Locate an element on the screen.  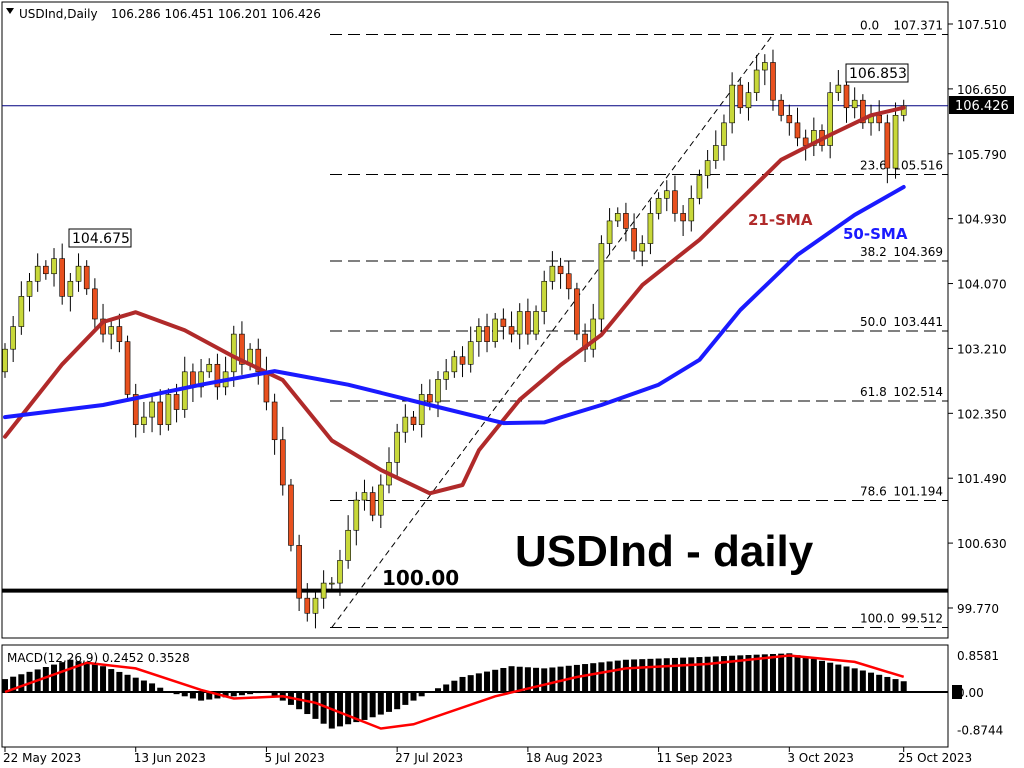
y-tick-label: 102.350 is located at coordinates (982, 414).